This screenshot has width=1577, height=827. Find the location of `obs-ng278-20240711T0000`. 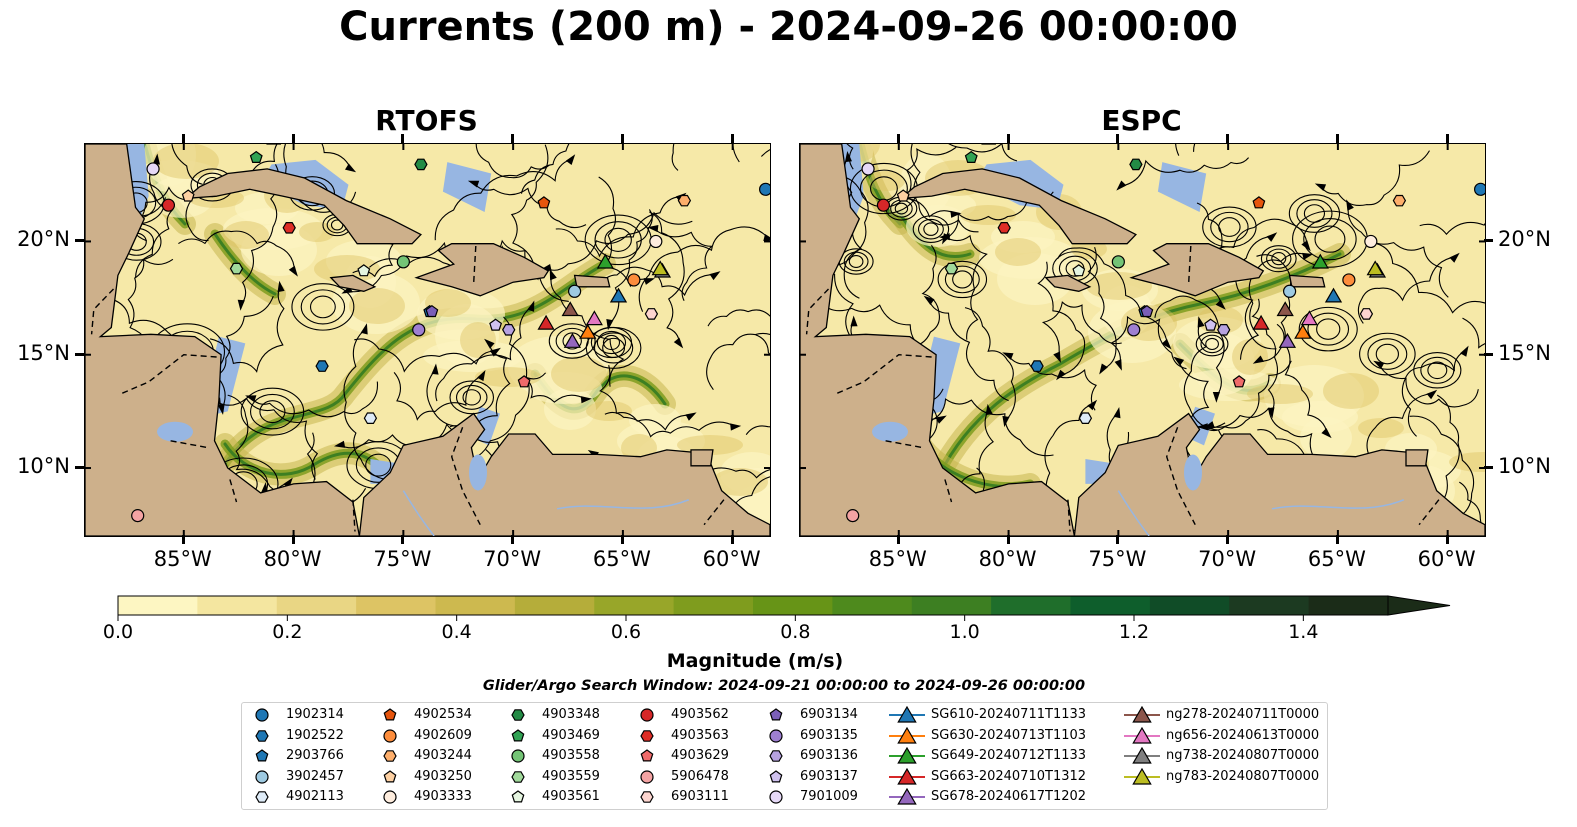

obs-ng278-20240711T0000 is located at coordinates (1285, 309).